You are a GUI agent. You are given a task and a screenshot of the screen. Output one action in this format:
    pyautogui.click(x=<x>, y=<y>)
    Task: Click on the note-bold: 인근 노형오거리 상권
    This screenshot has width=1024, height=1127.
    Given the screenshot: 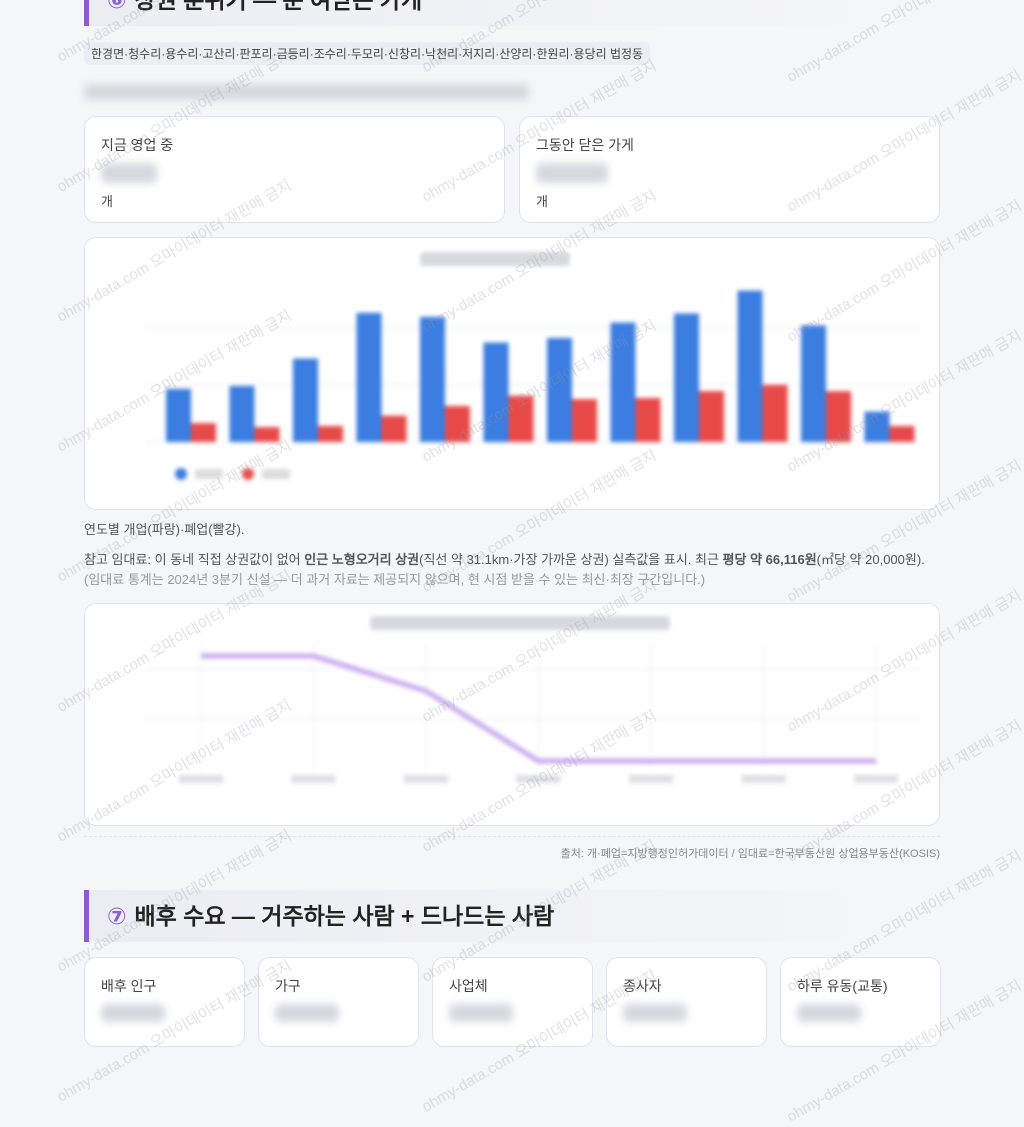 What is the action you would take?
    pyautogui.click(x=362, y=559)
    